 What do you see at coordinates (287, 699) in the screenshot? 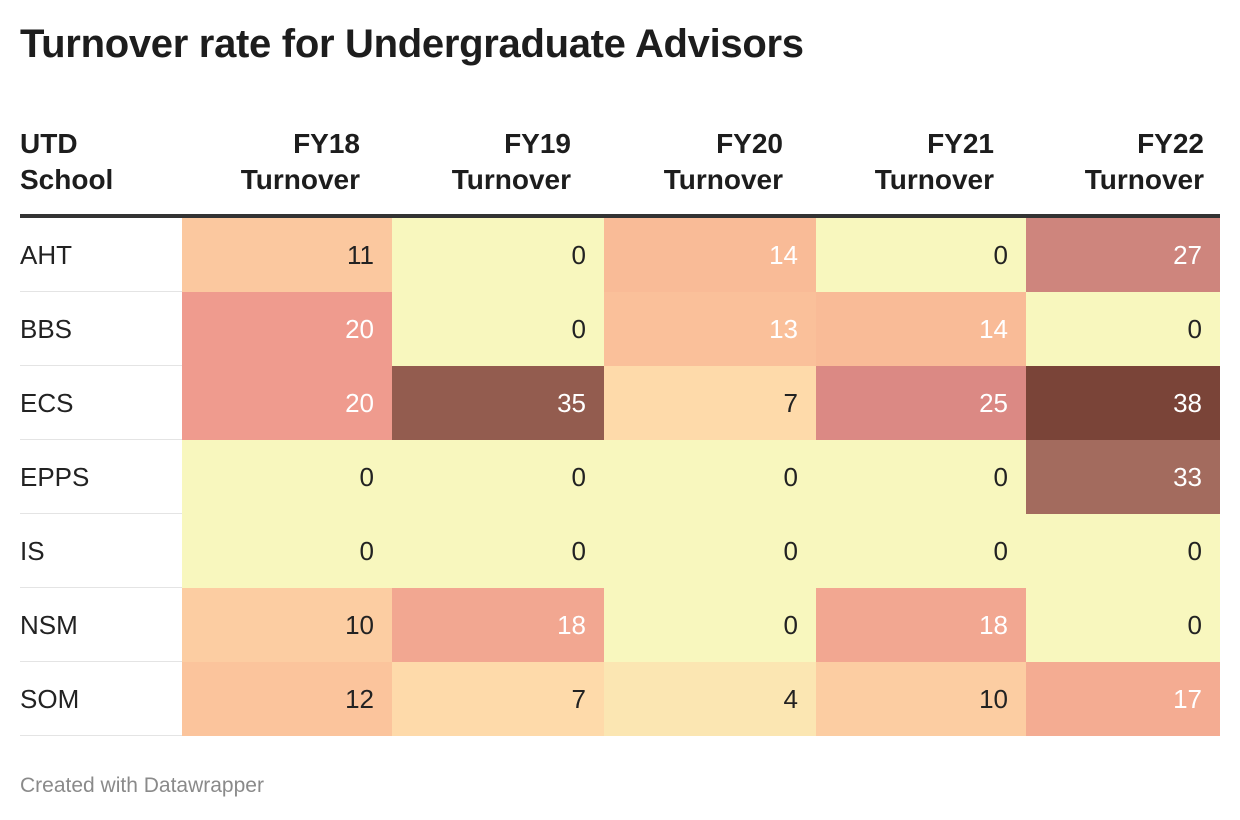
I see `heatmap-cell: 12` at bounding box center [287, 699].